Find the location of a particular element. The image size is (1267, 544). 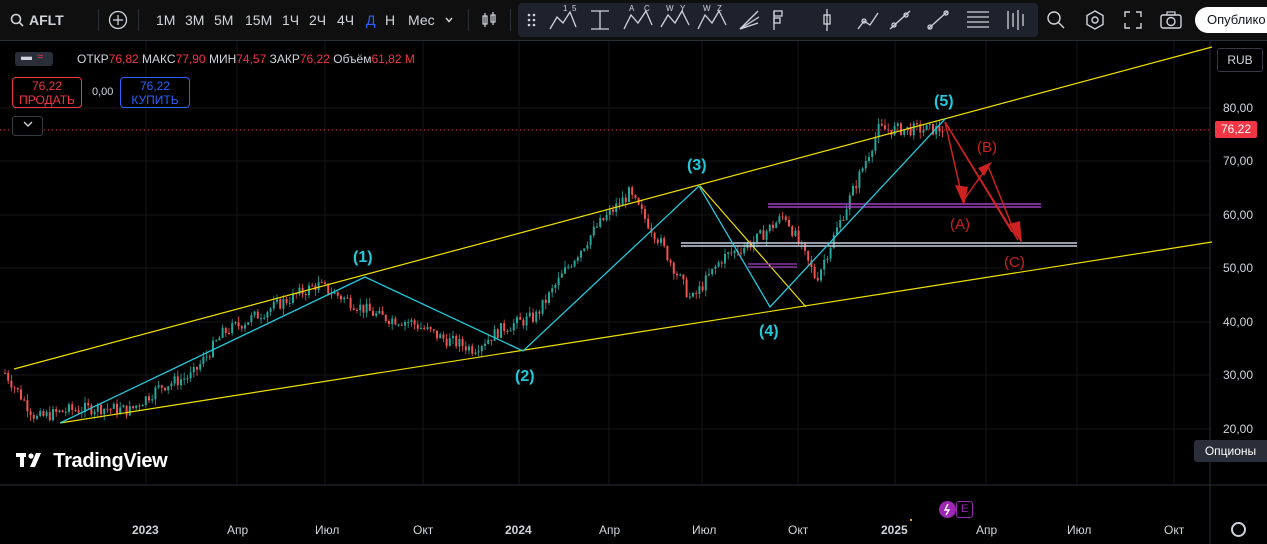

camera-icon is located at coordinates (1171, 20).